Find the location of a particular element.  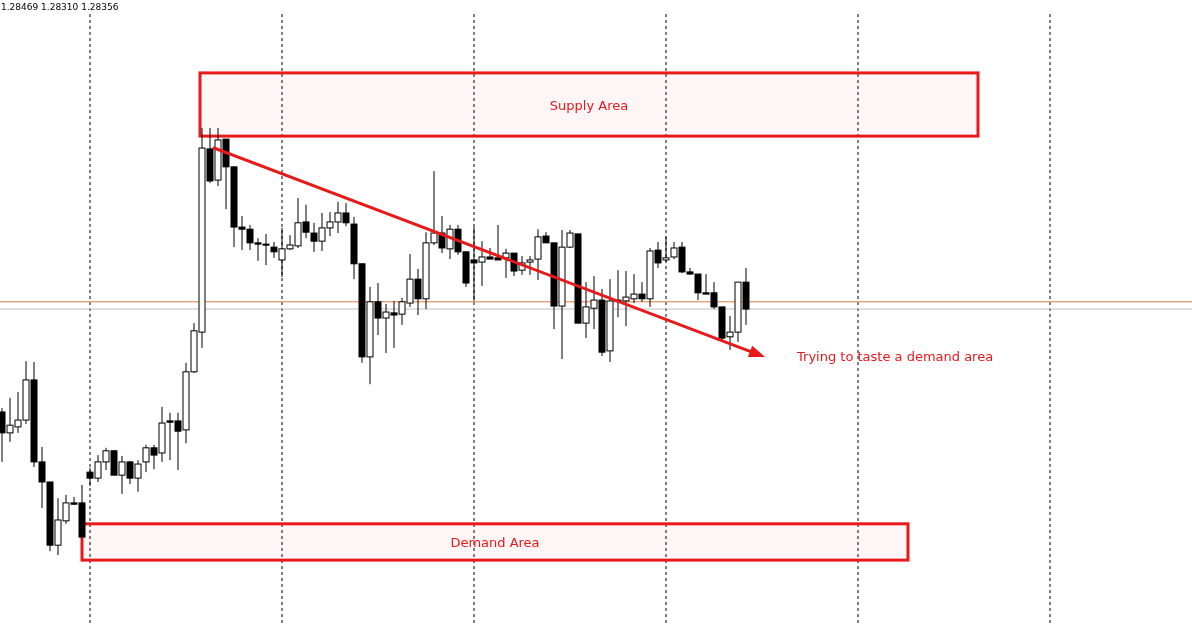

text: Trying to taste a demand area is located at coordinates (895, 356).